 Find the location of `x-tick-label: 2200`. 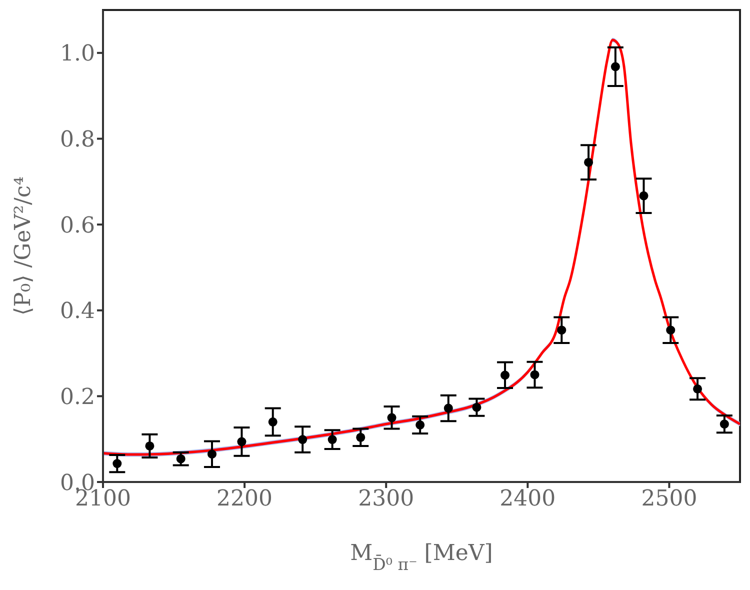

x-tick-label: 2200 is located at coordinates (244, 499).